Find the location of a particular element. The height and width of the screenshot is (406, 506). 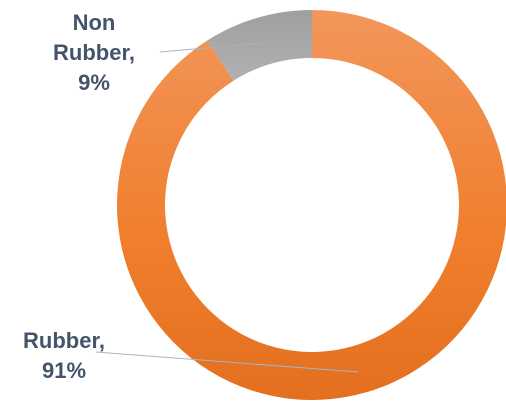

data-label-non-rubber-line-3: 9% is located at coordinates (94, 82).